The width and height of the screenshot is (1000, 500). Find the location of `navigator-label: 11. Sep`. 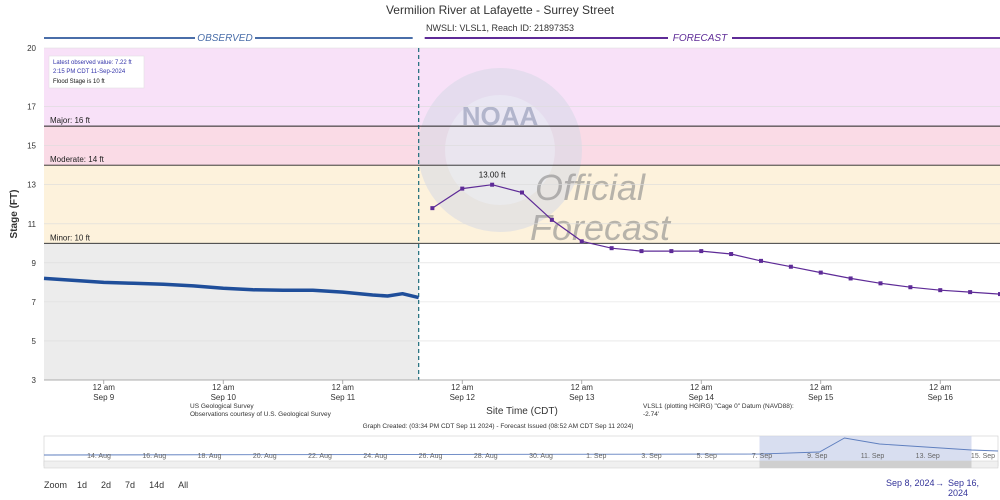

navigator-label: 11. Sep is located at coordinates (873, 456).